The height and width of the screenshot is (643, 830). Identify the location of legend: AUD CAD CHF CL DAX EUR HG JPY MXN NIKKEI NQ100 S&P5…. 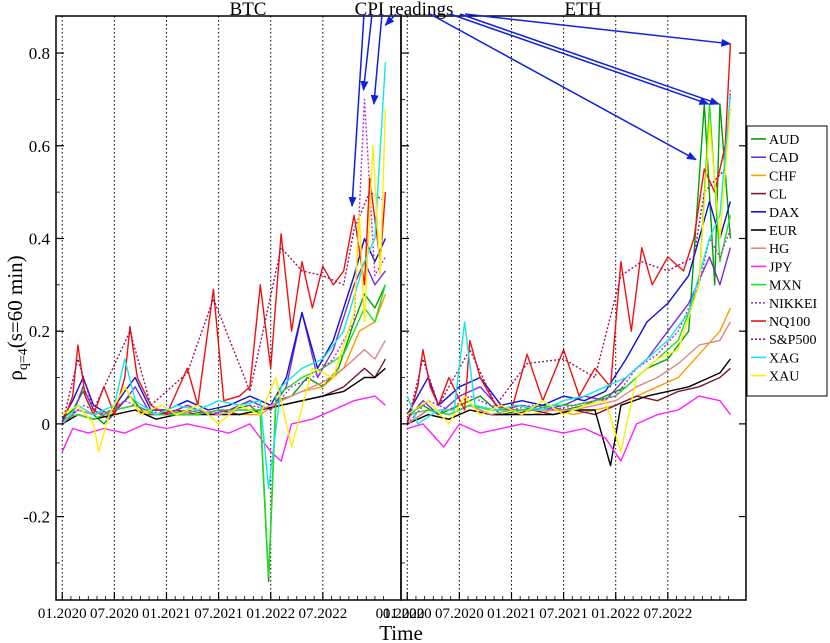
(787, 261).